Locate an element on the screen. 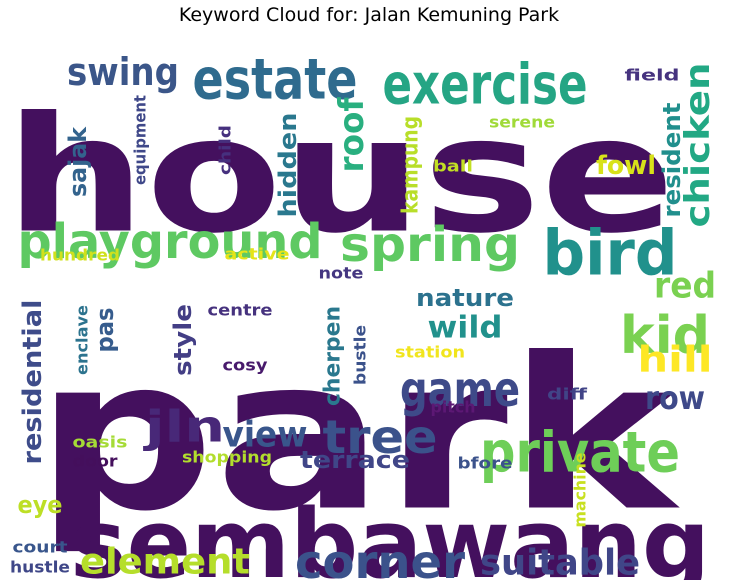  word-cherpen: cherpen is located at coordinates (333, 356).